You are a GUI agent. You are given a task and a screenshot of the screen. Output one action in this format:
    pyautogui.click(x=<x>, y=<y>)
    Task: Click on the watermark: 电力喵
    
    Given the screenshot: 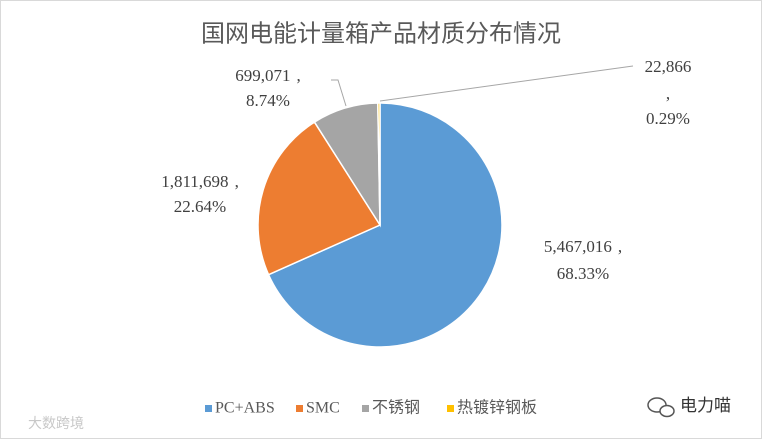 What is the action you would take?
    pyautogui.click(x=705, y=406)
    